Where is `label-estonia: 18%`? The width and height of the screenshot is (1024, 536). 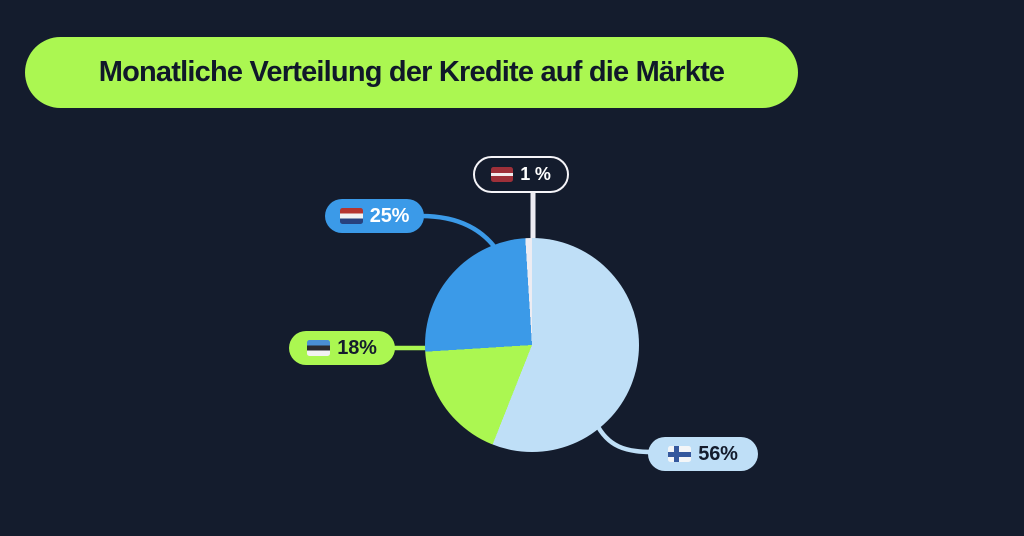 label-estonia: 18% is located at coordinates (342, 348).